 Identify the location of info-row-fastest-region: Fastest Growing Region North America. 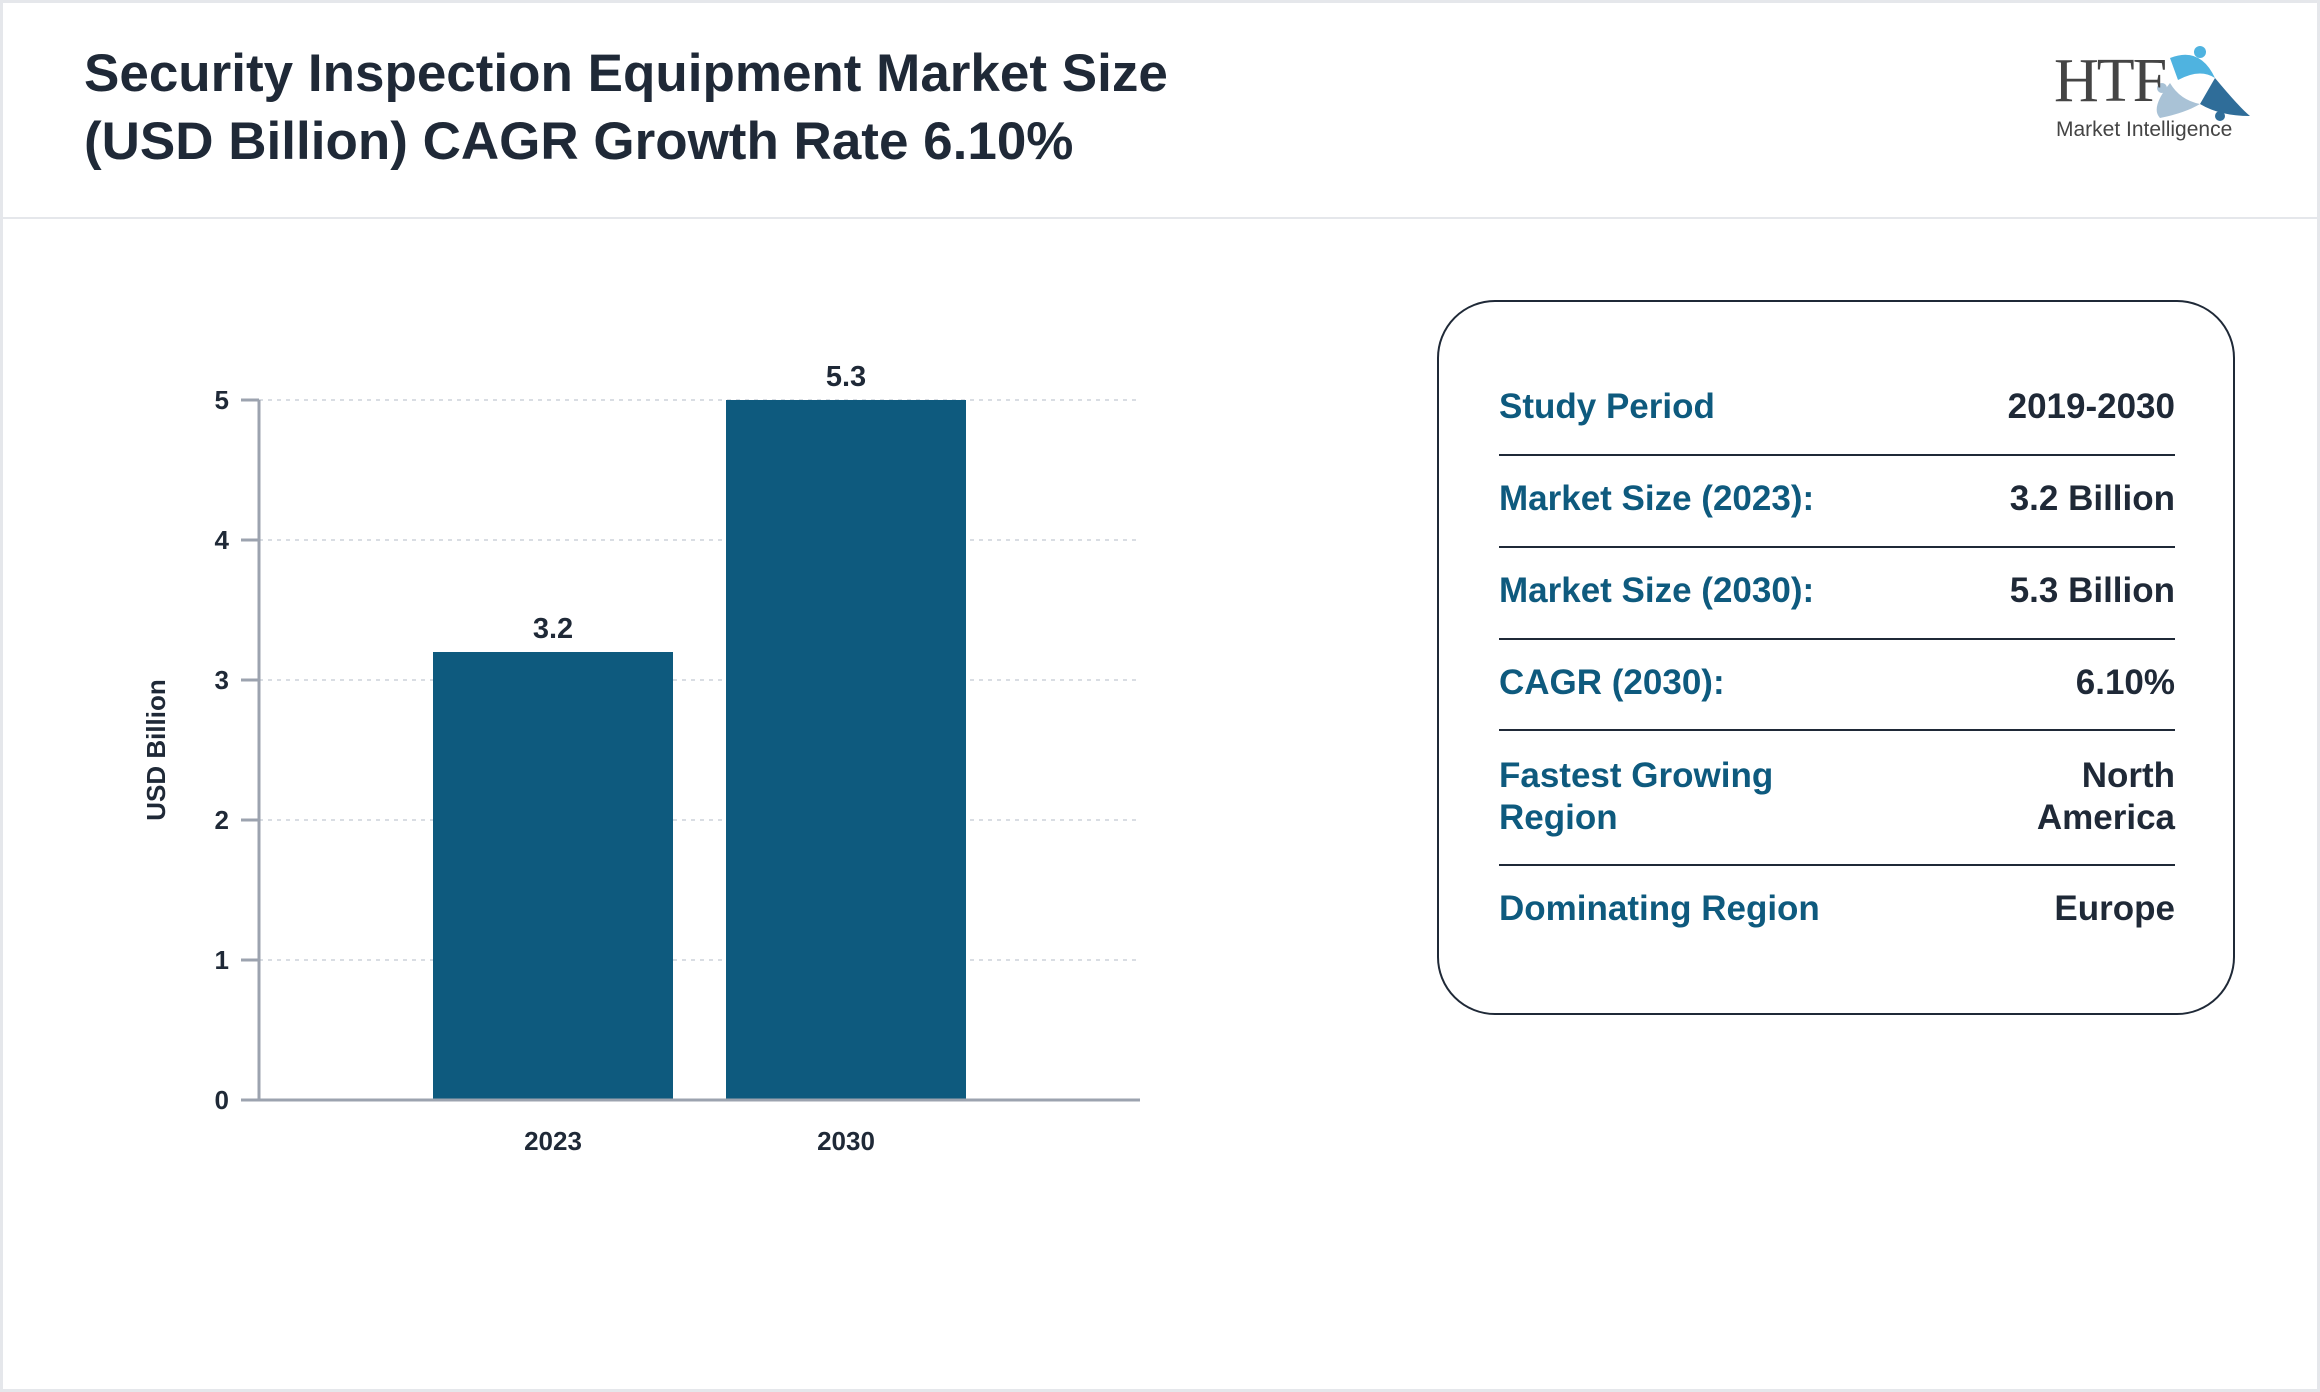
(1837, 797).